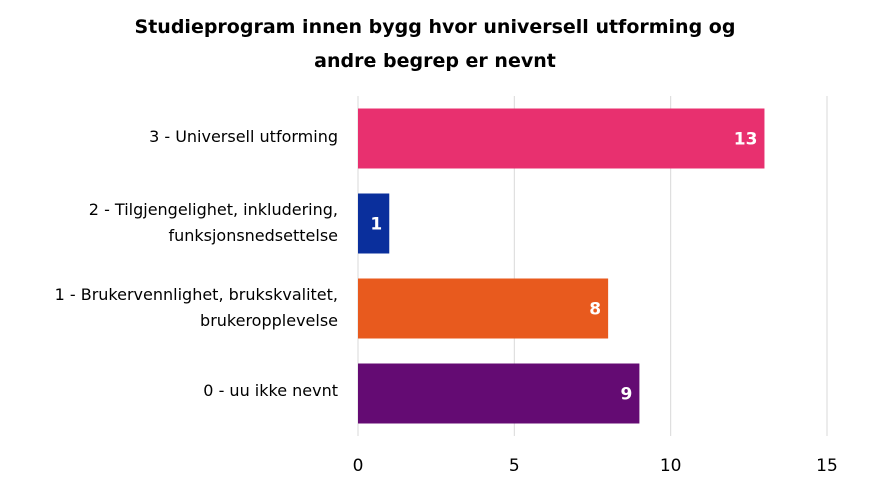 The width and height of the screenshot is (870, 488). What do you see at coordinates (595, 310) in the screenshot?
I see `data-label: 8` at bounding box center [595, 310].